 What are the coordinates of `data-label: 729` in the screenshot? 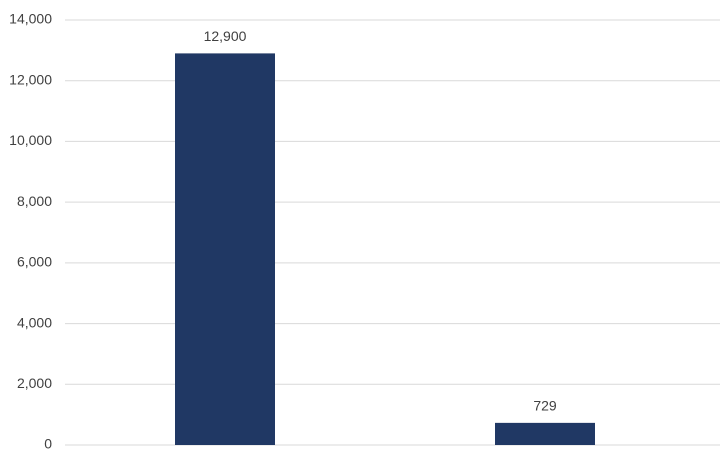 It's located at (545, 406).